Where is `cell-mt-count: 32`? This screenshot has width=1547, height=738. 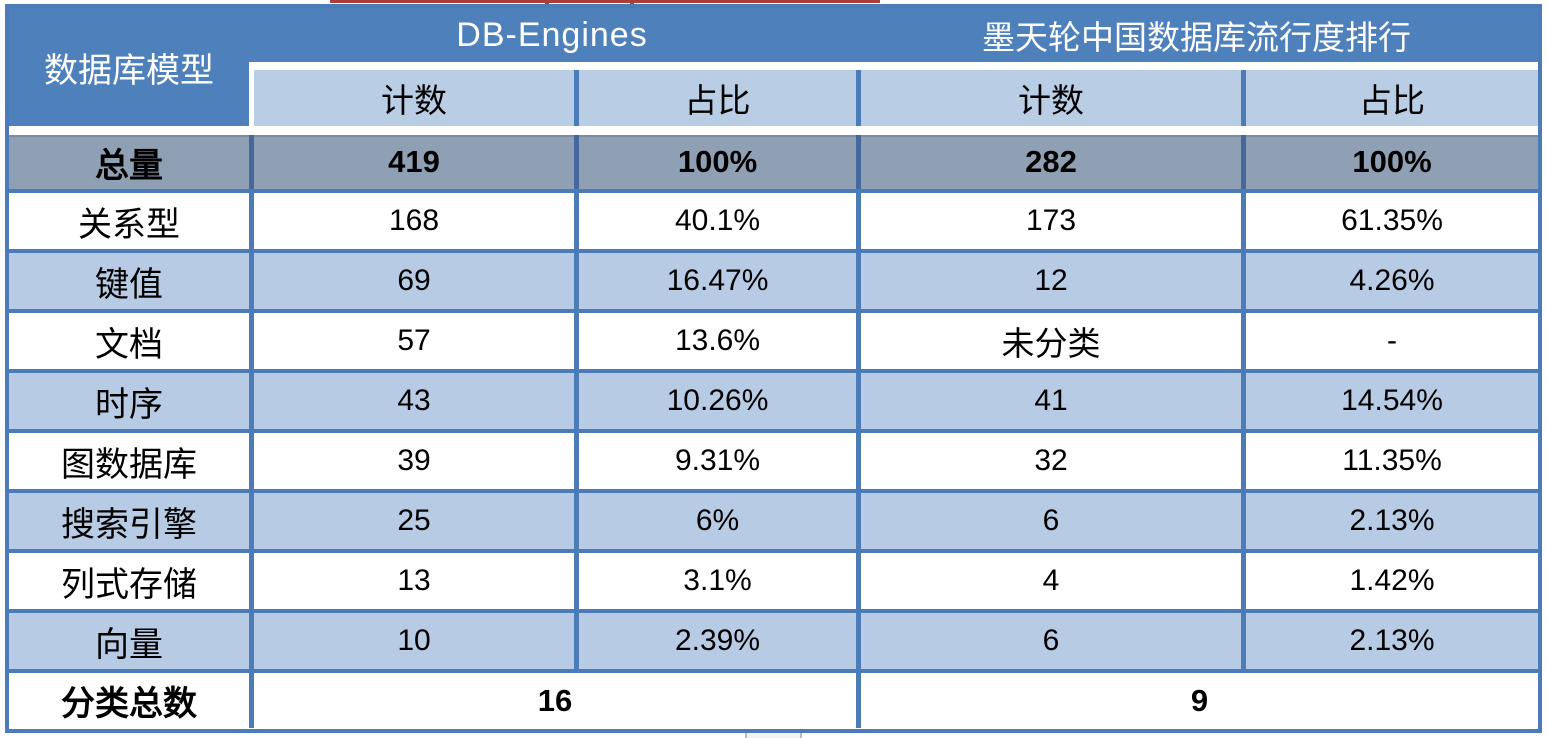
cell-mt-count: 32 is located at coordinates (1051, 460).